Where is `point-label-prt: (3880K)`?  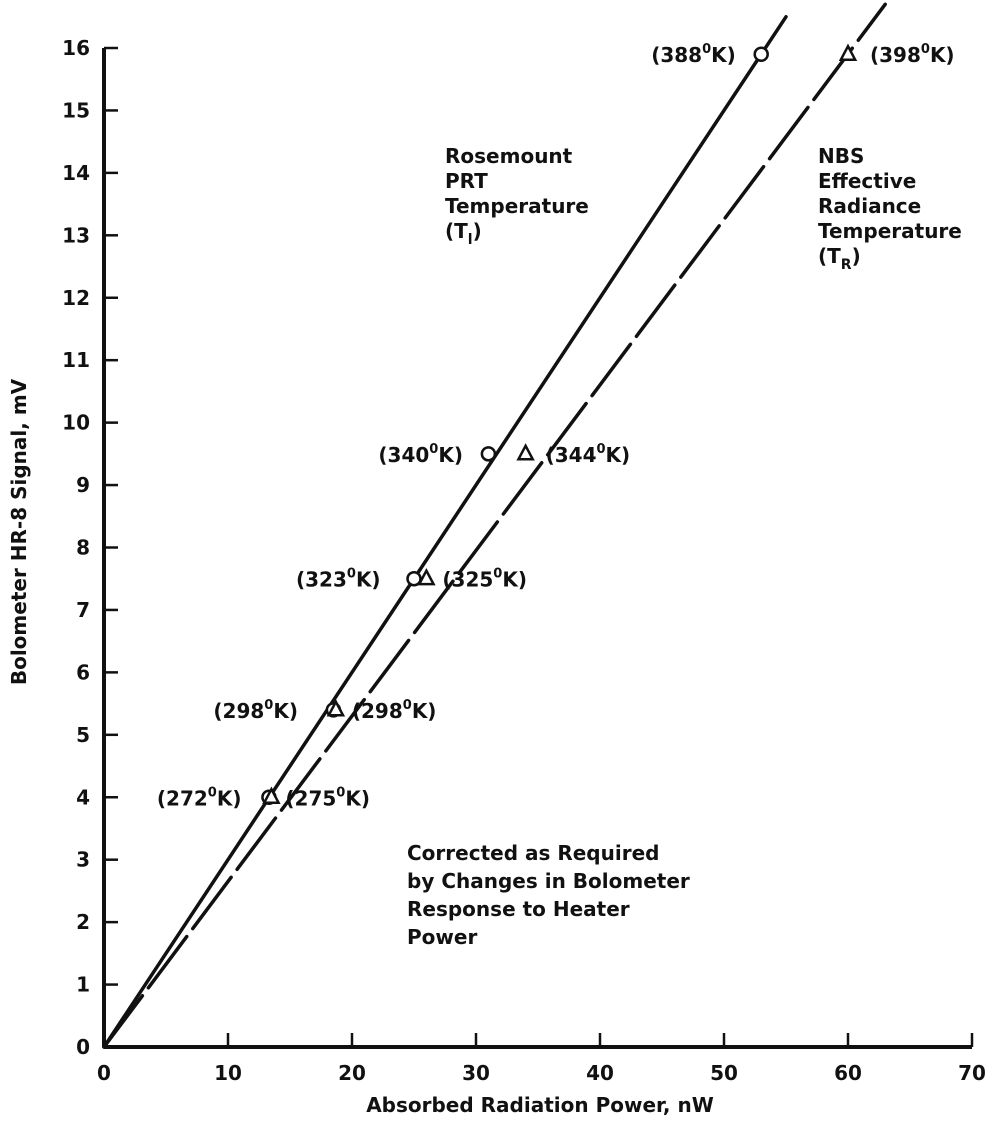
point-label-prt: (3880K) is located at coordinates (693, 54).